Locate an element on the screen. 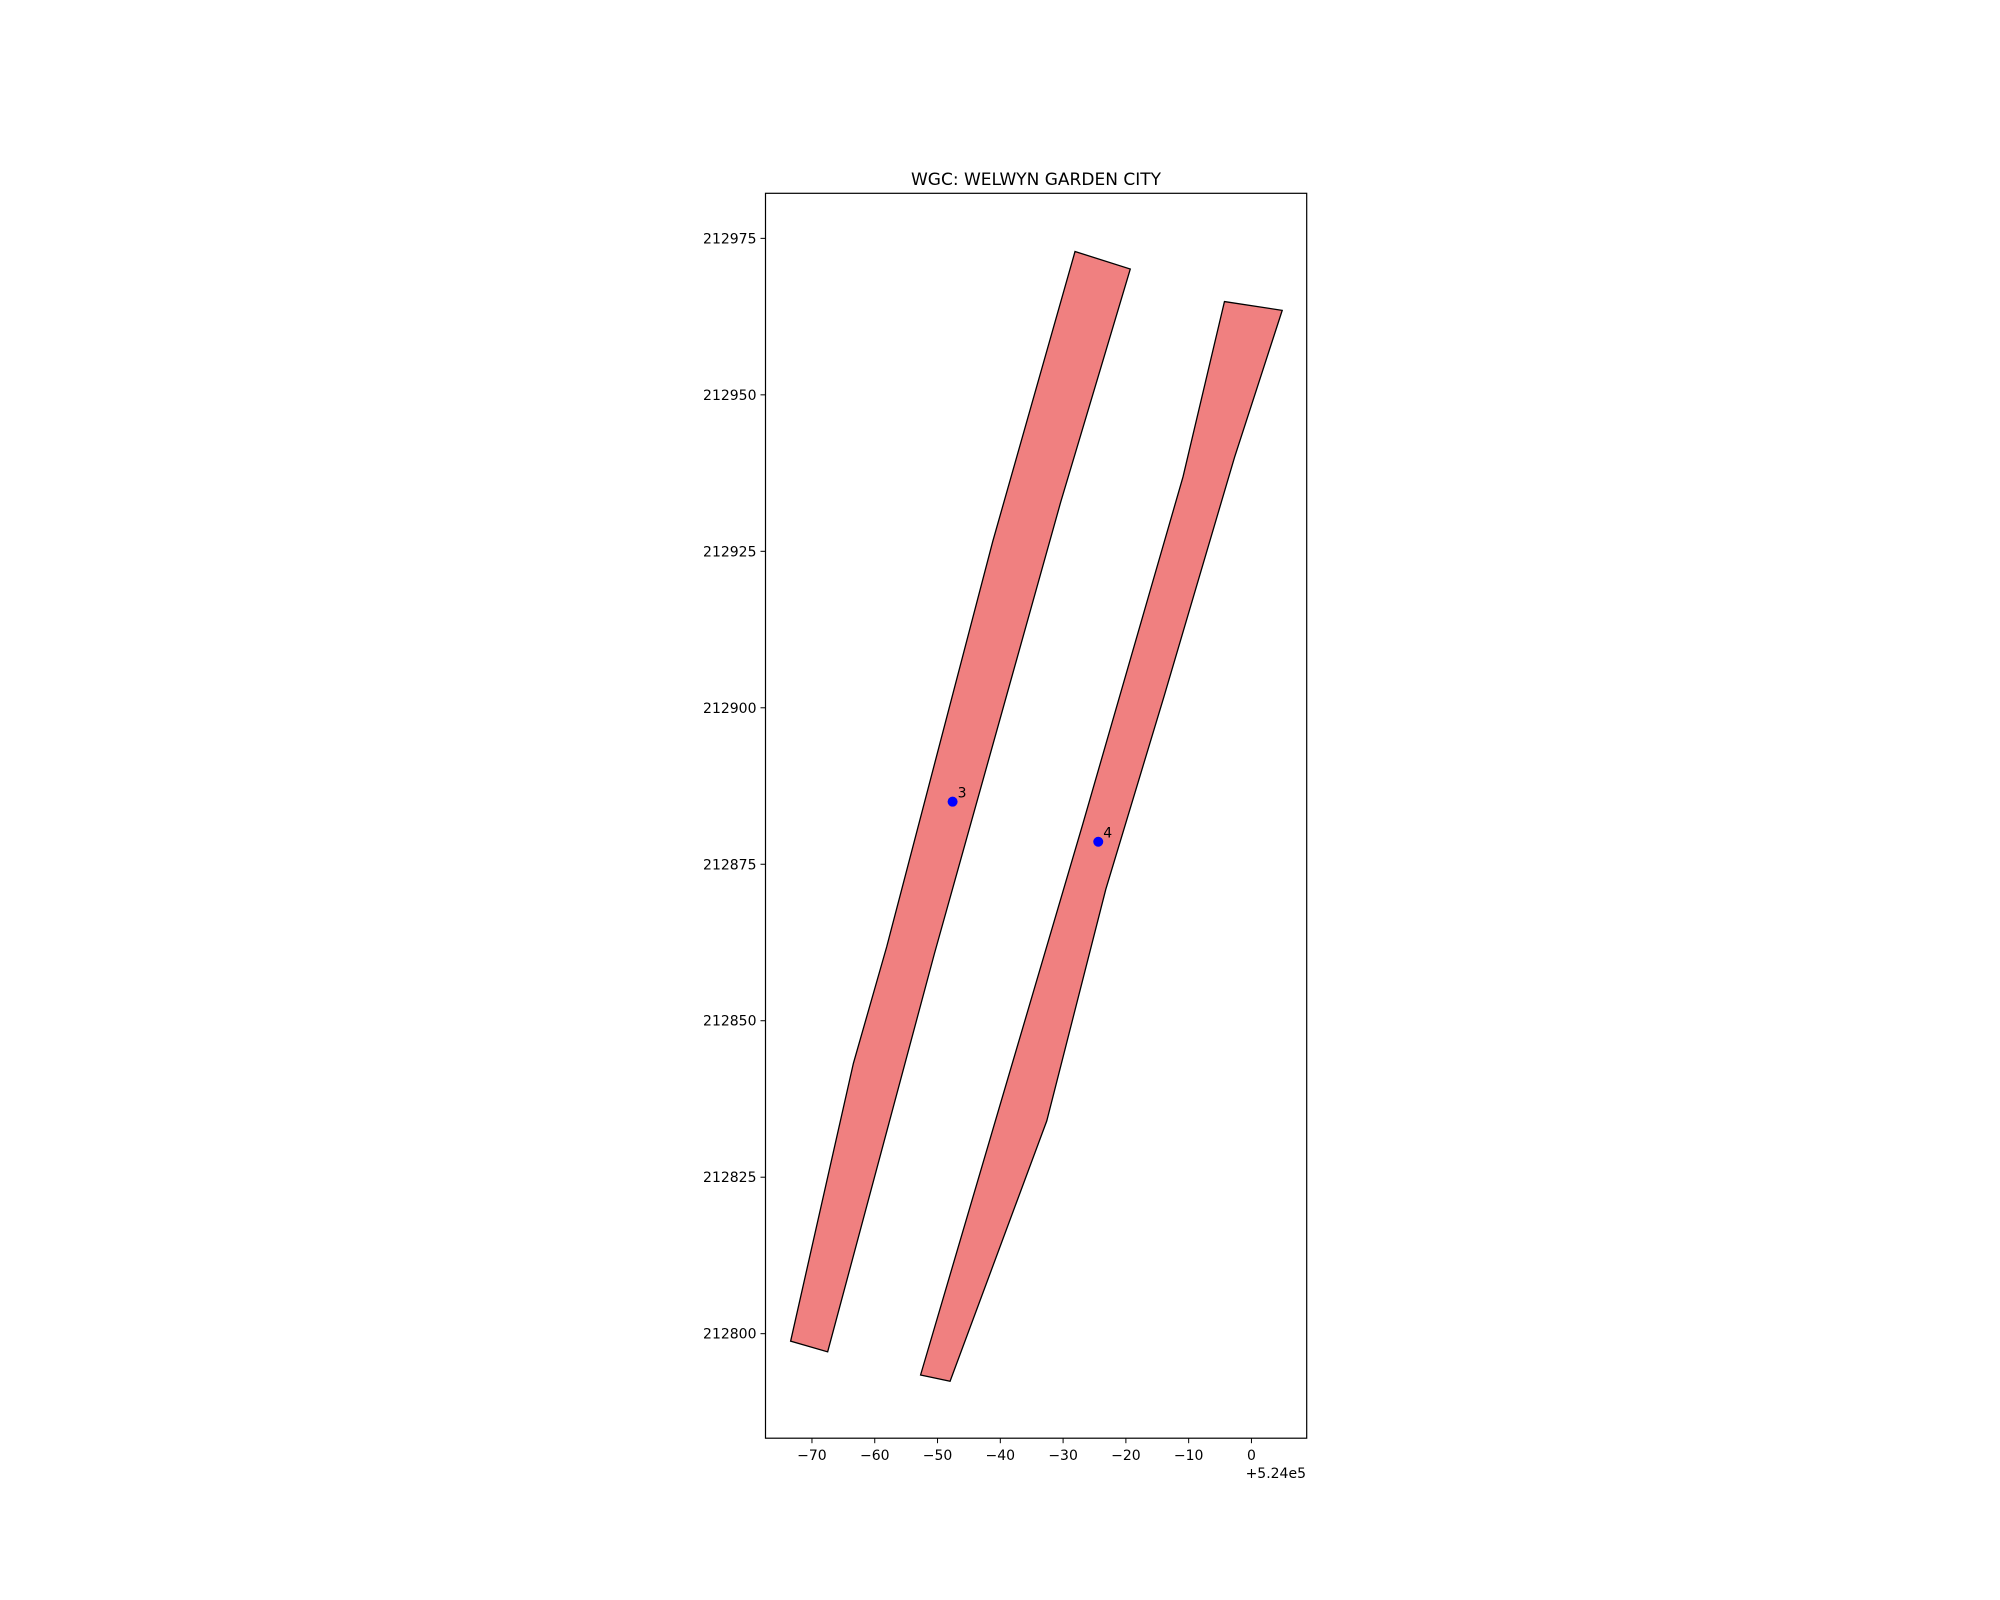  x-tick-label: −70 is located at coordinates (812, 1456).